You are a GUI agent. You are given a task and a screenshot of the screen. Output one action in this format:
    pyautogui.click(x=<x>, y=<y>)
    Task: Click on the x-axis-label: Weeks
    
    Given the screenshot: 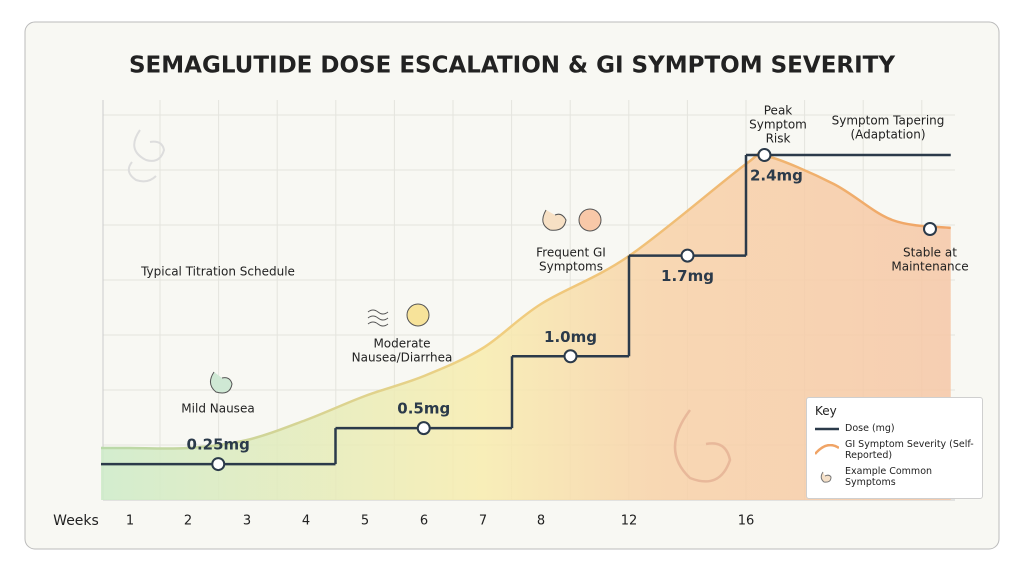 What is the action you would take?
    pyautogui.click(x=76, y=521)
    